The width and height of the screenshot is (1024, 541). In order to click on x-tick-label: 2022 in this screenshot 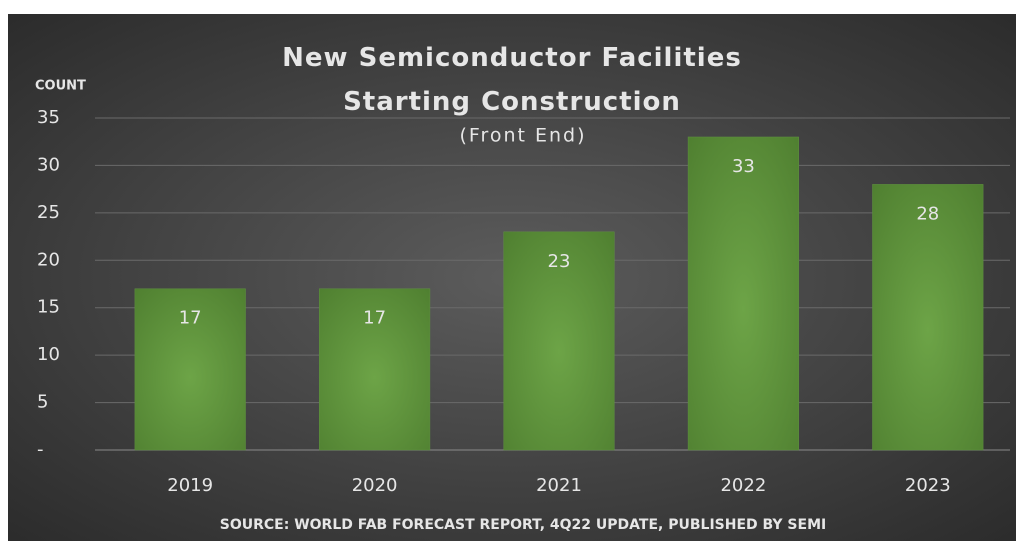, I will do `click(743, 485)`.